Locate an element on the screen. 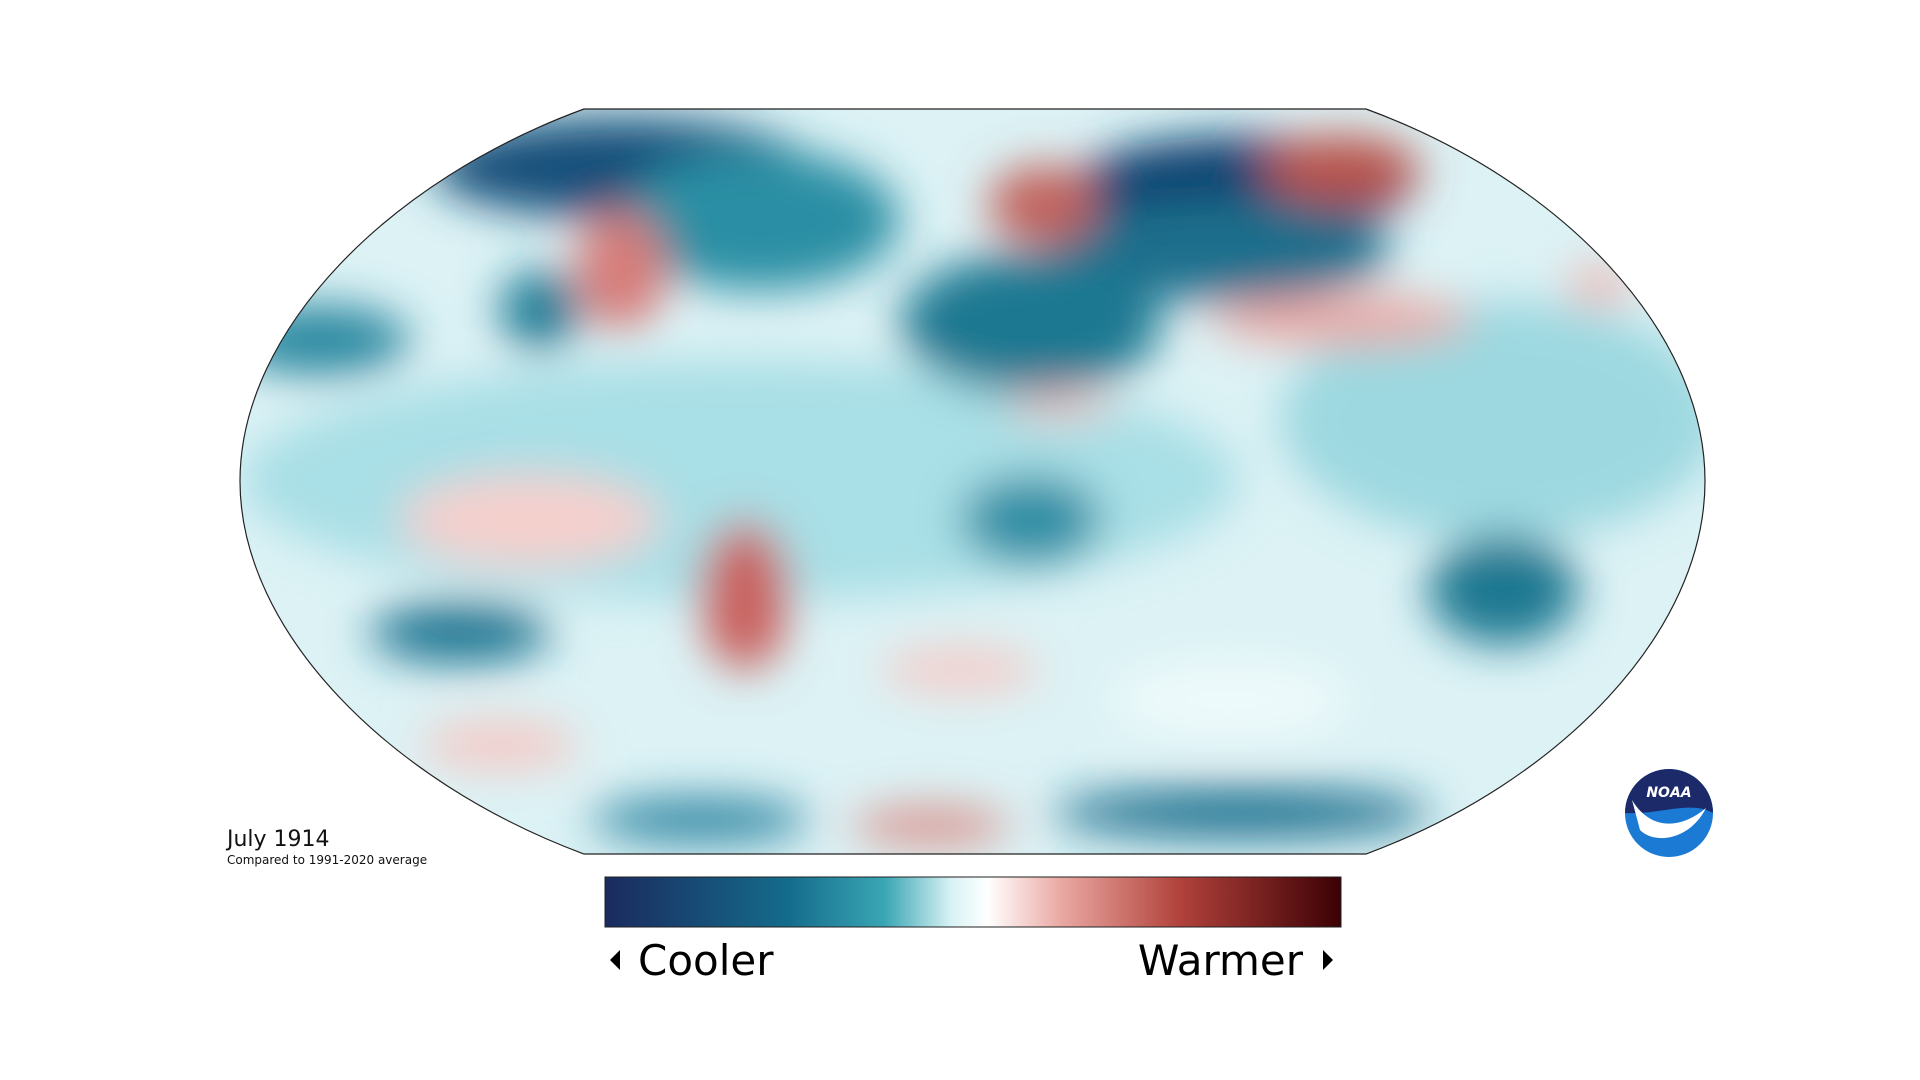 Image resolution: width=1920 pixels, height=1080 pixels. map-subtitle: Compared to 1991-2020 average is located at coordinates (327, 860).